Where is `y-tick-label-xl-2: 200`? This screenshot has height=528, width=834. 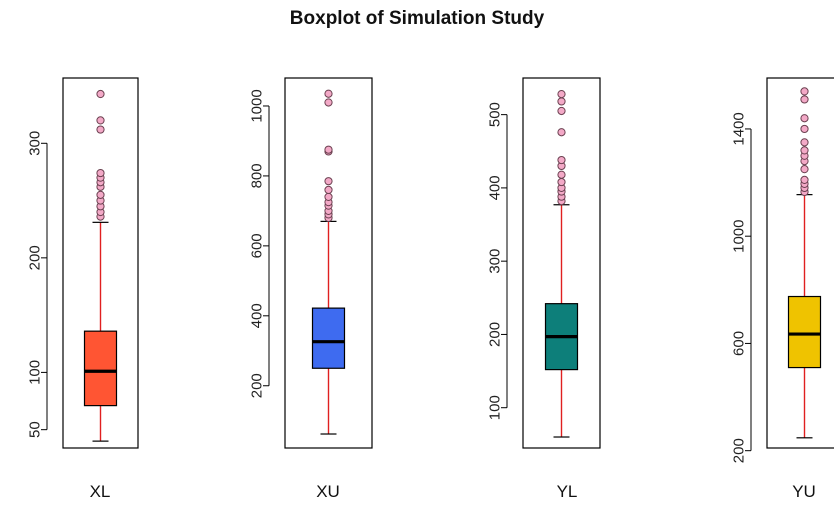 y-tick-label-xl-2: 200 is located at coordinates (35, 257).